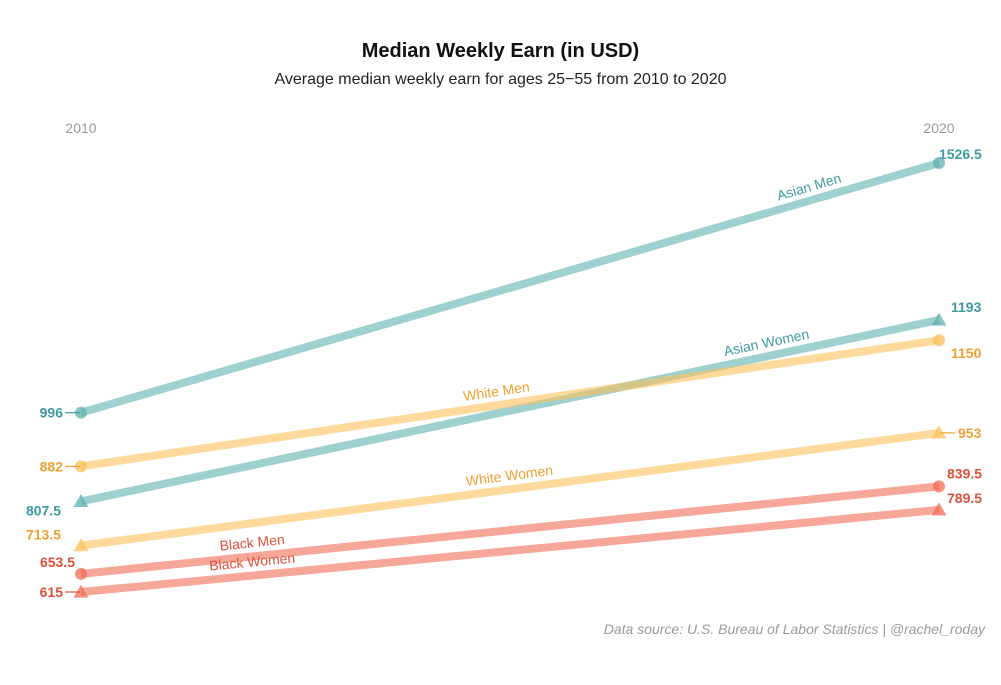 Image resolution: width=1001 pixels, height=685 pixels. I want to click on value-label-start-black-women: 615, so click(52, 592).